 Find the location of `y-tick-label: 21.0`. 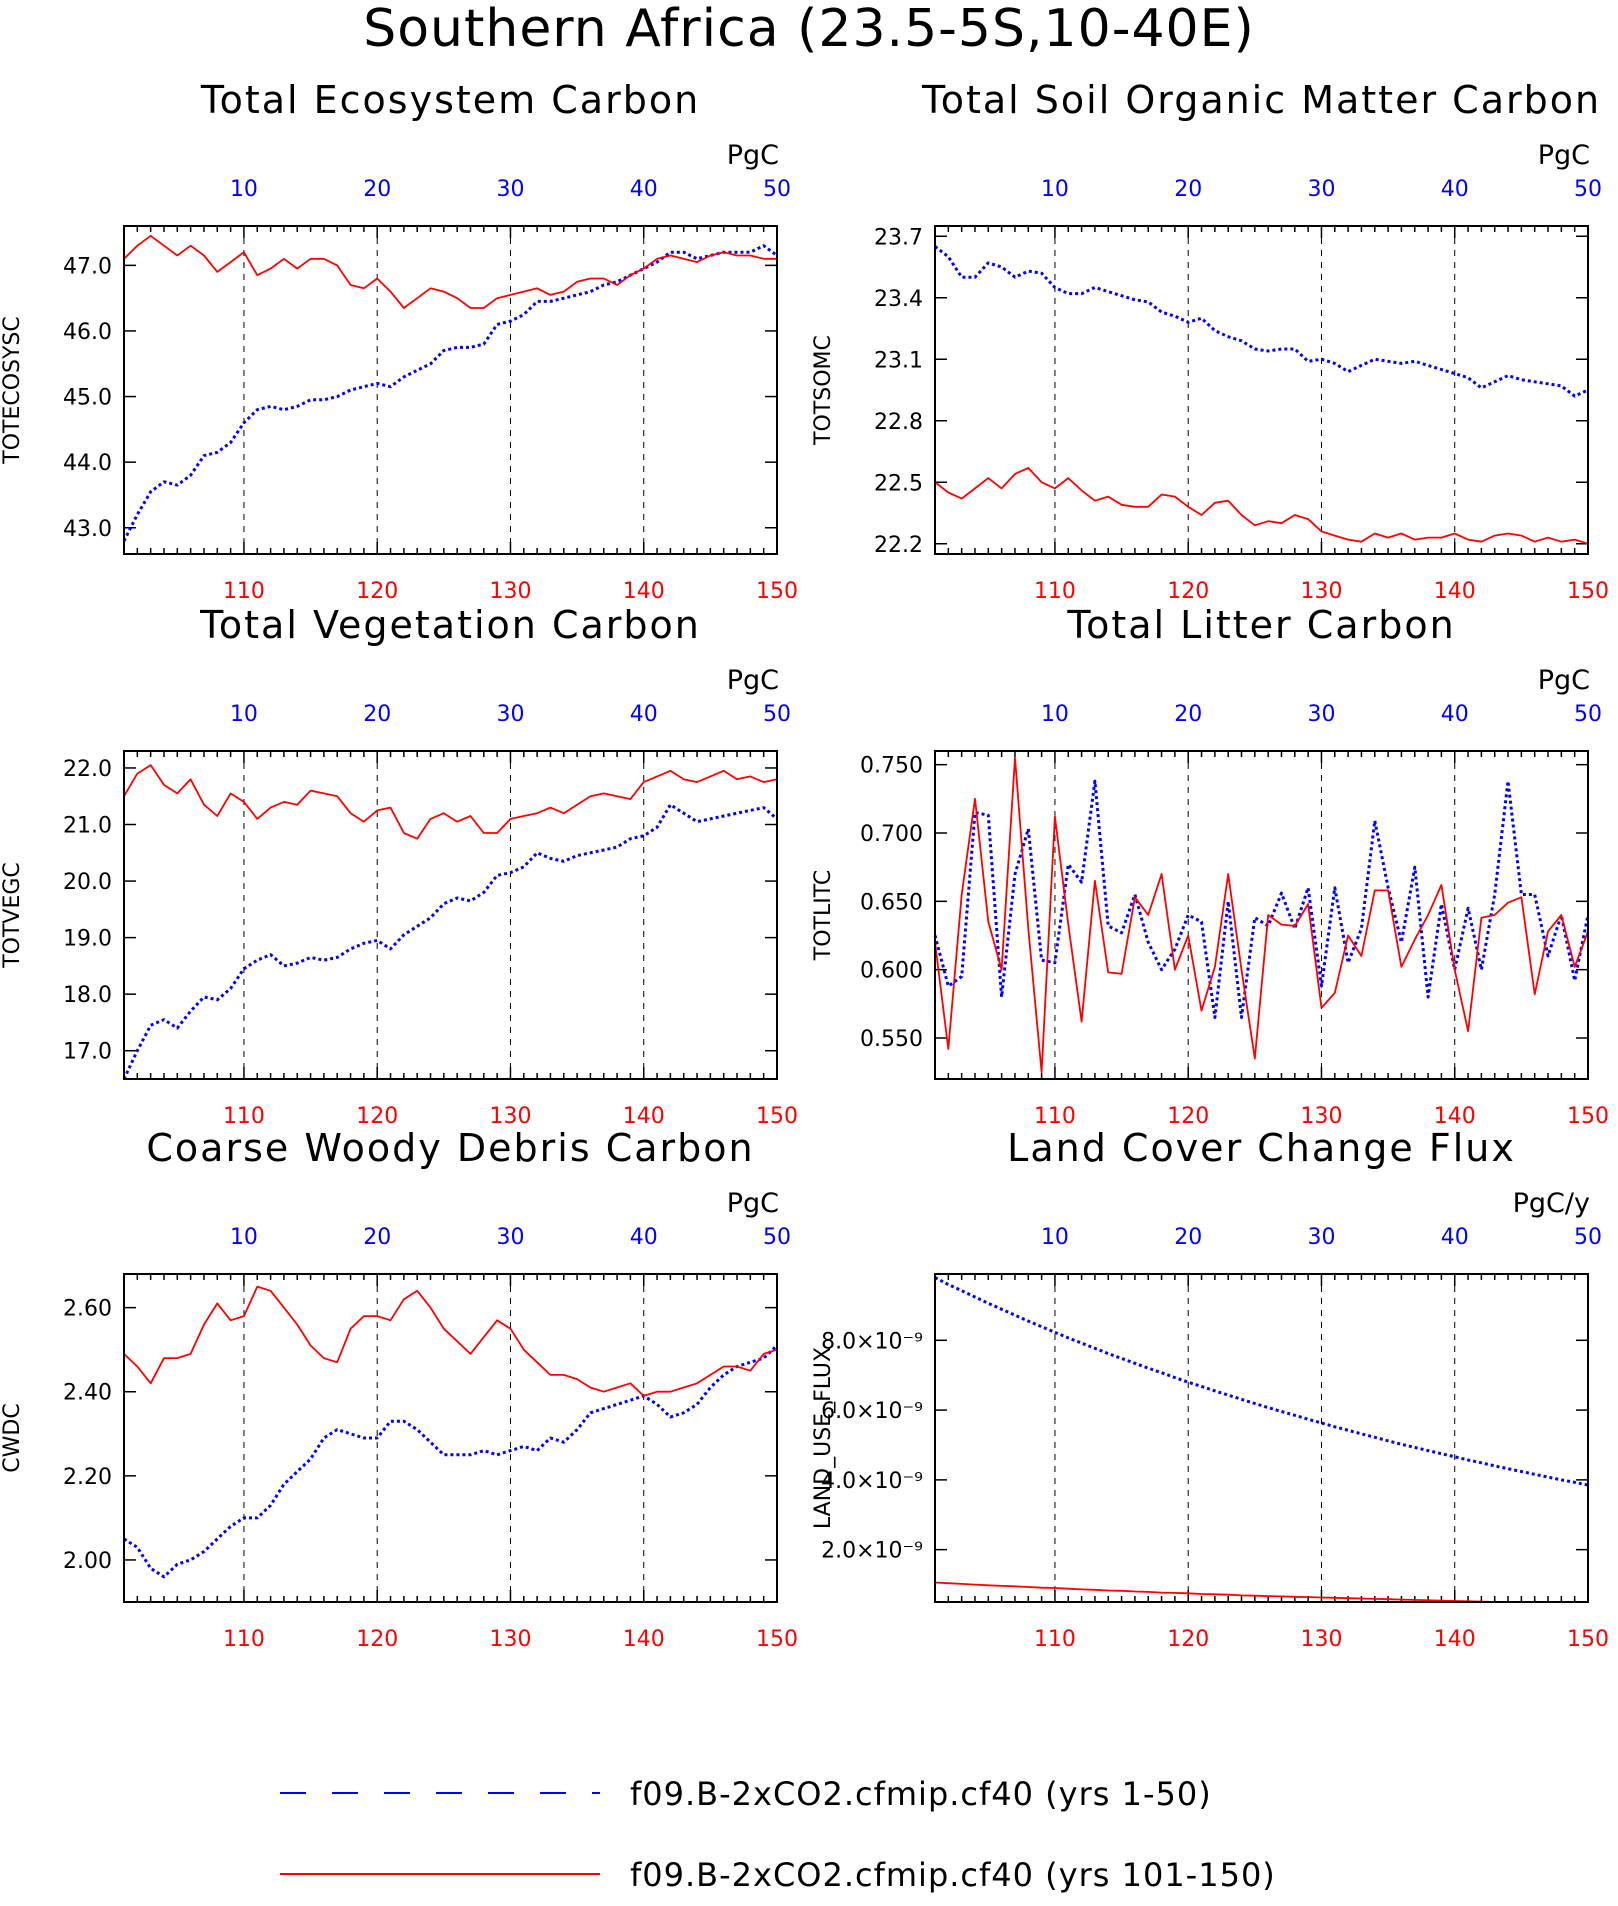

y-tick-label: 21.0 is located at coordinates (87, 826).